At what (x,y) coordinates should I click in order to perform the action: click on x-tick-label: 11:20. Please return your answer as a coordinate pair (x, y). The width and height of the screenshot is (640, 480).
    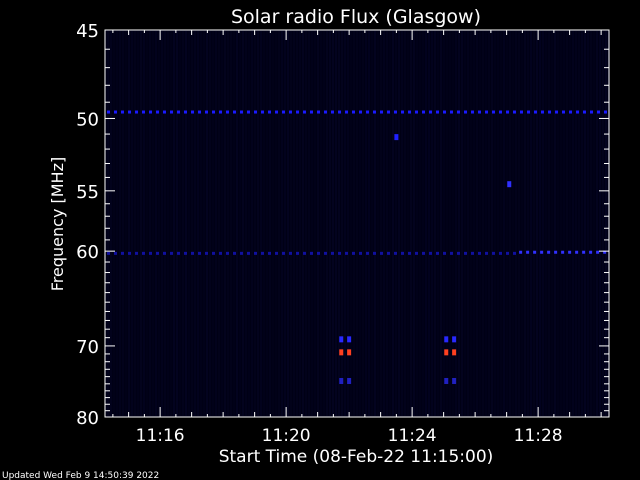
    Looking at the image, I should click on (286, 436).